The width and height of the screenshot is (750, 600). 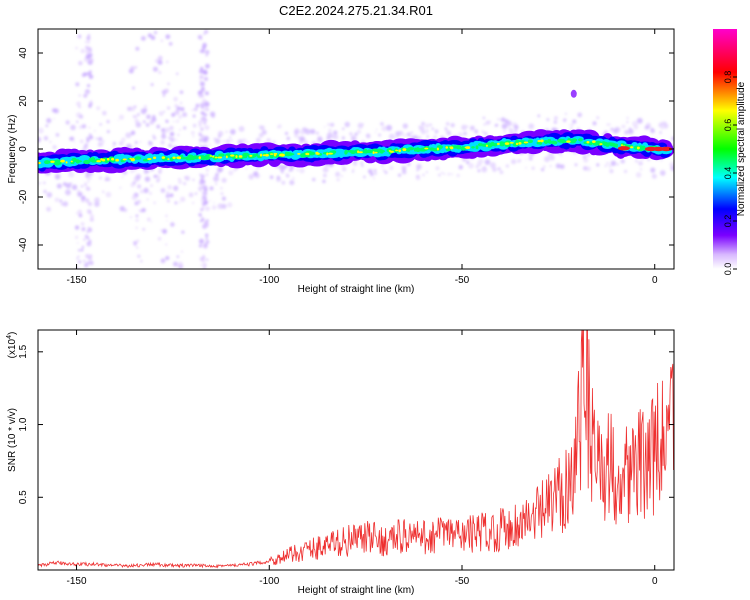 I want to click on snr-x-axis-label: Height of straight line (km), so click(x=356, y=590).